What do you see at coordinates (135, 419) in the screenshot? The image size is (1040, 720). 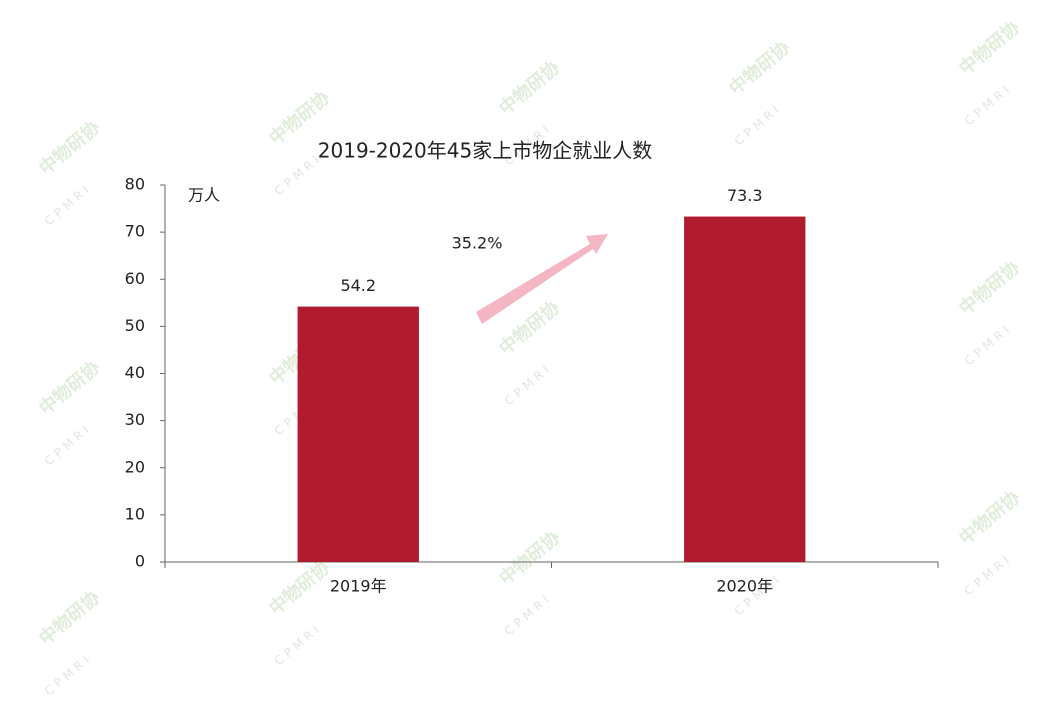 I see `y-tick-label: 30` at bounding box center [135, 419].